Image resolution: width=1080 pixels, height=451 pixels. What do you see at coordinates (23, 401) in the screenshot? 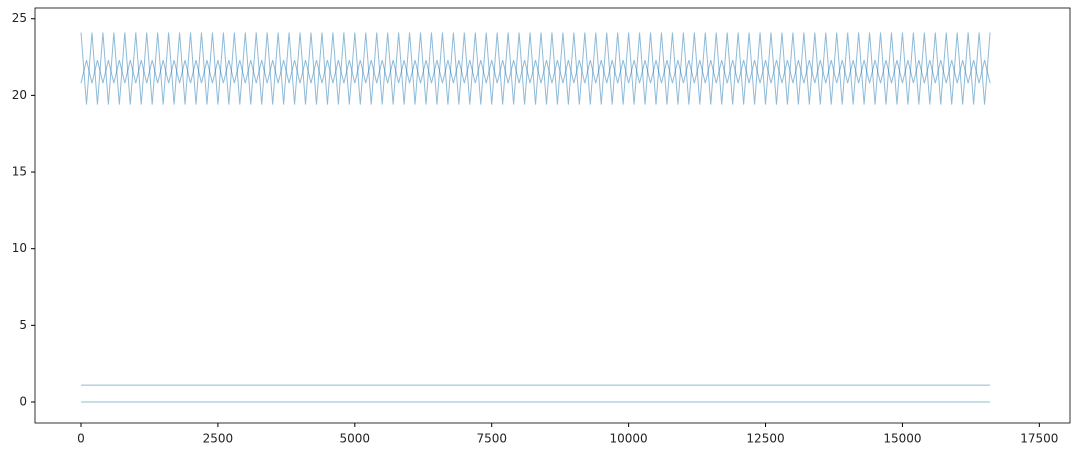
I see `y-tick-label: 0` at bounding box center [23, 401].